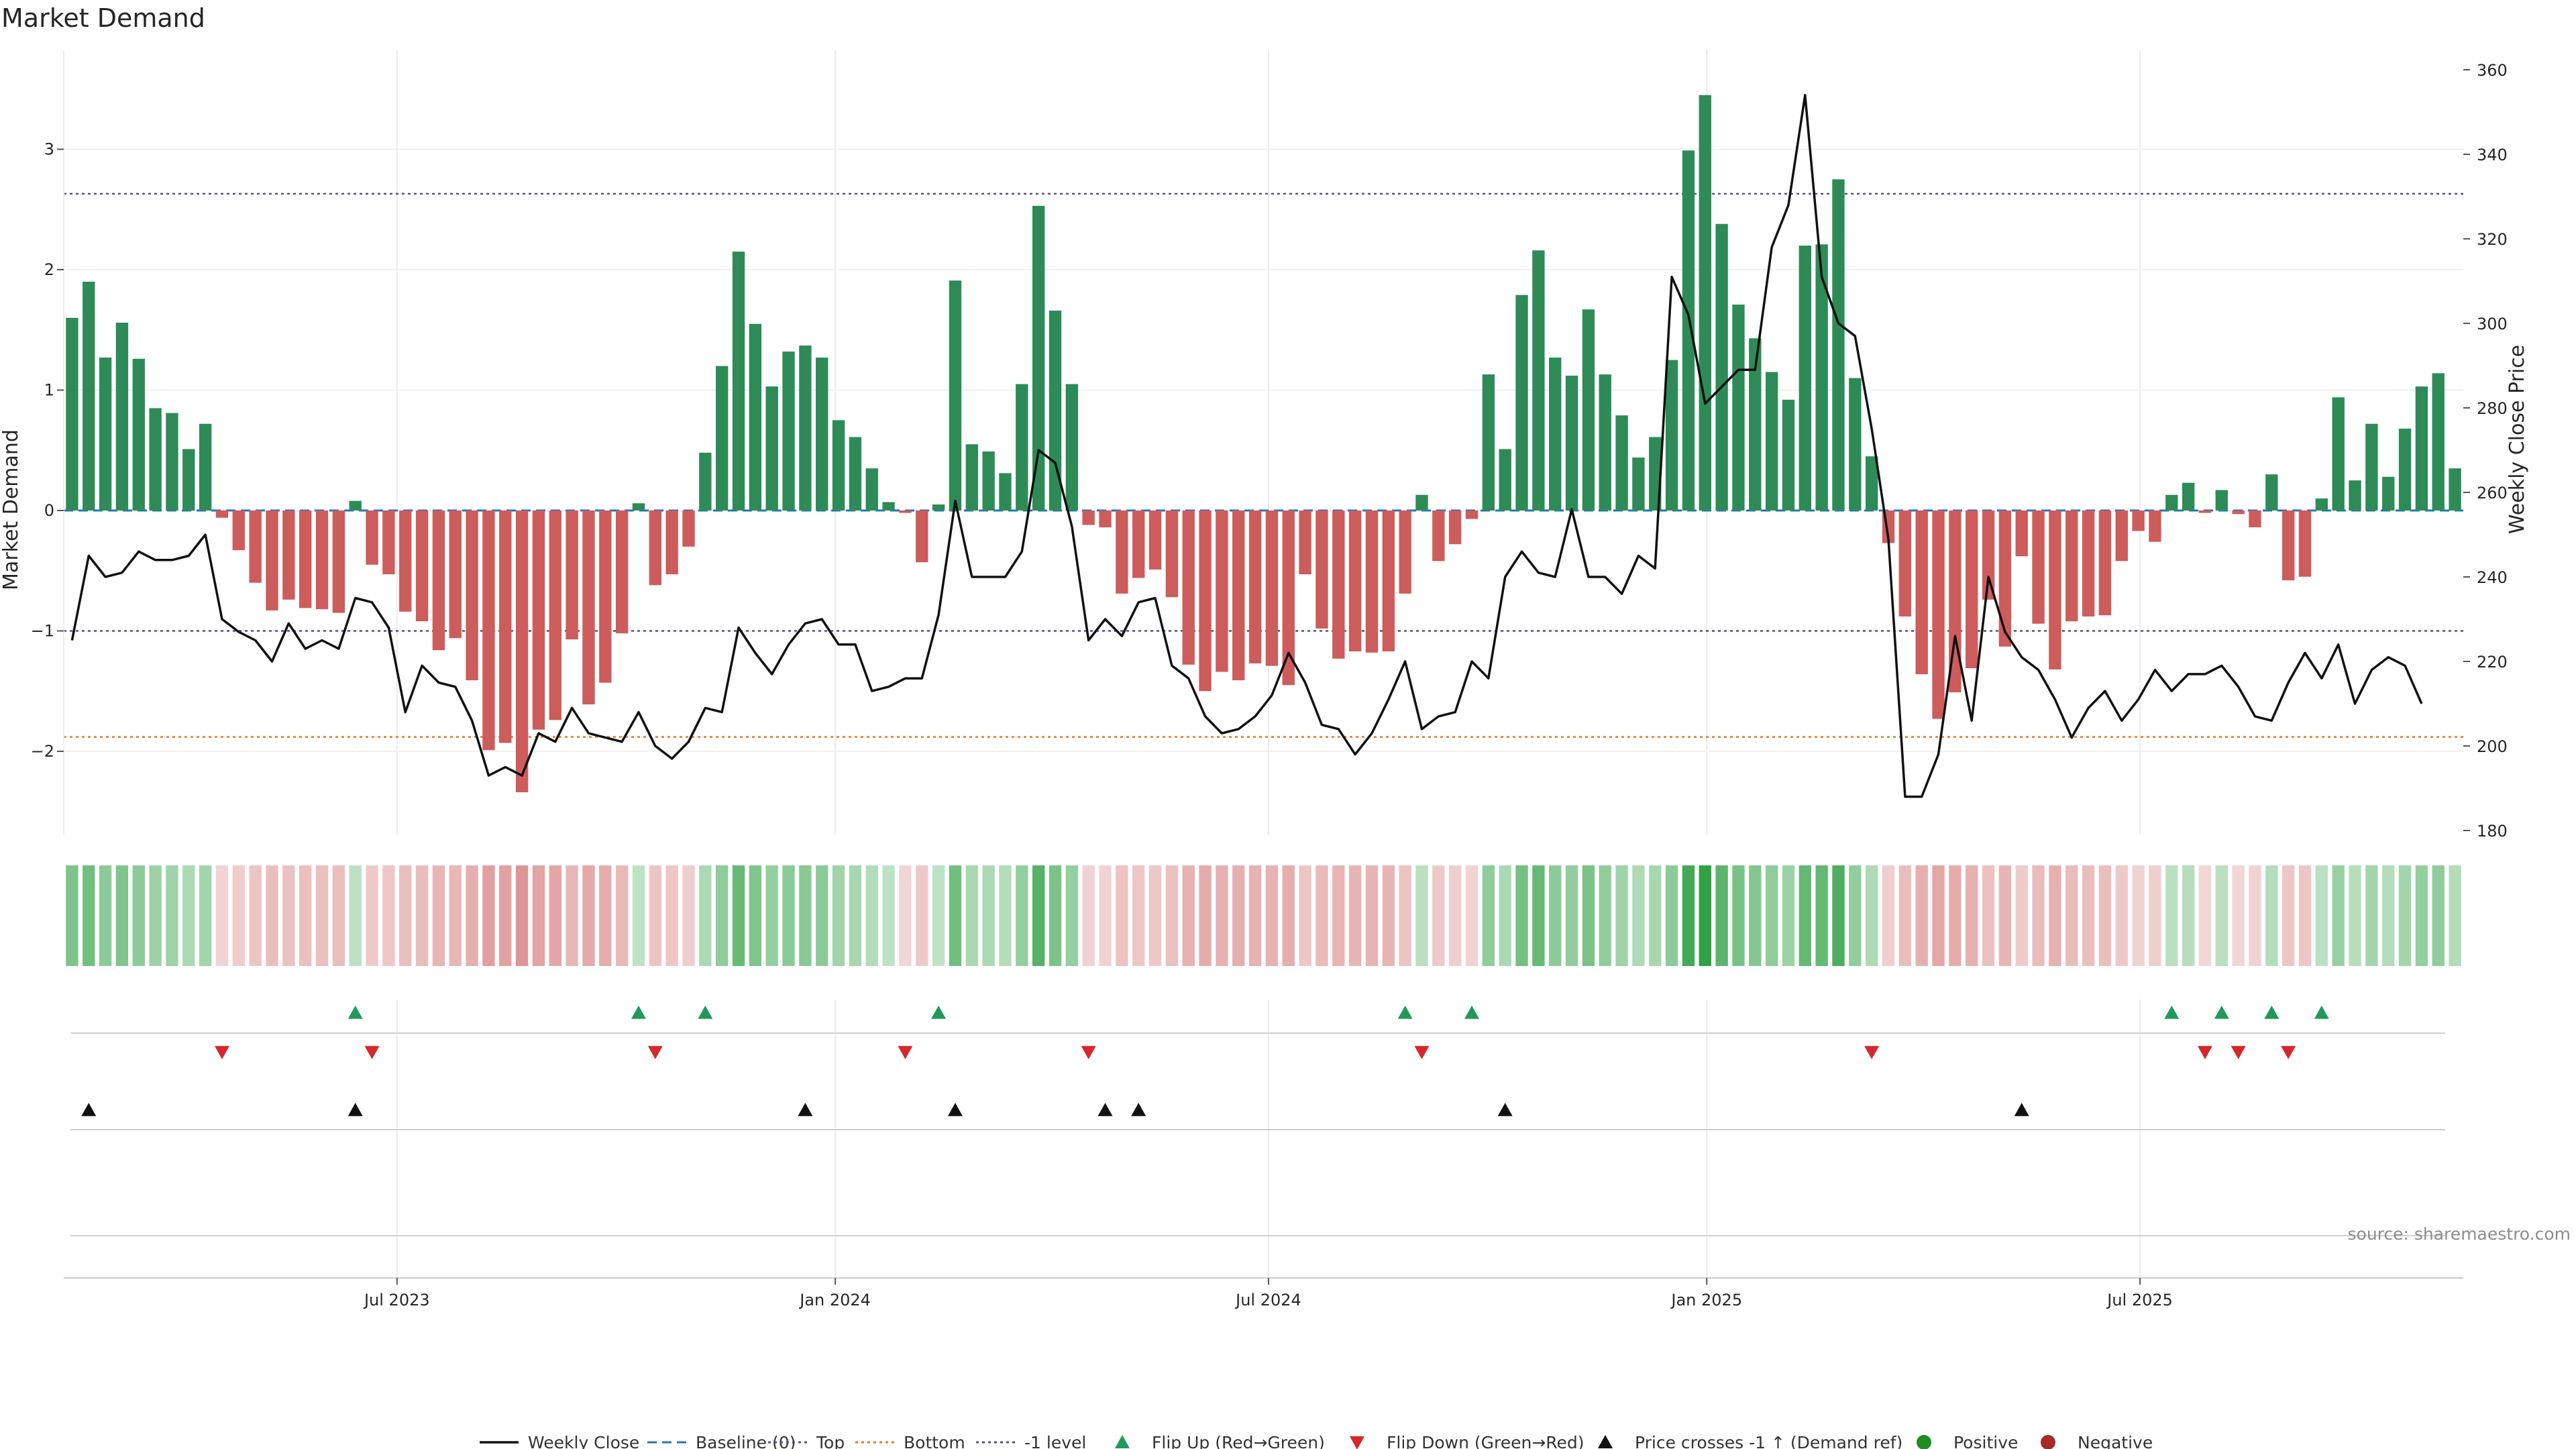 This screenshot has width=2576, height=1449. Describe the element at coordinates (396, 1300) in the screenshot. I see `x-tick-label: Jul 2023` at that location.